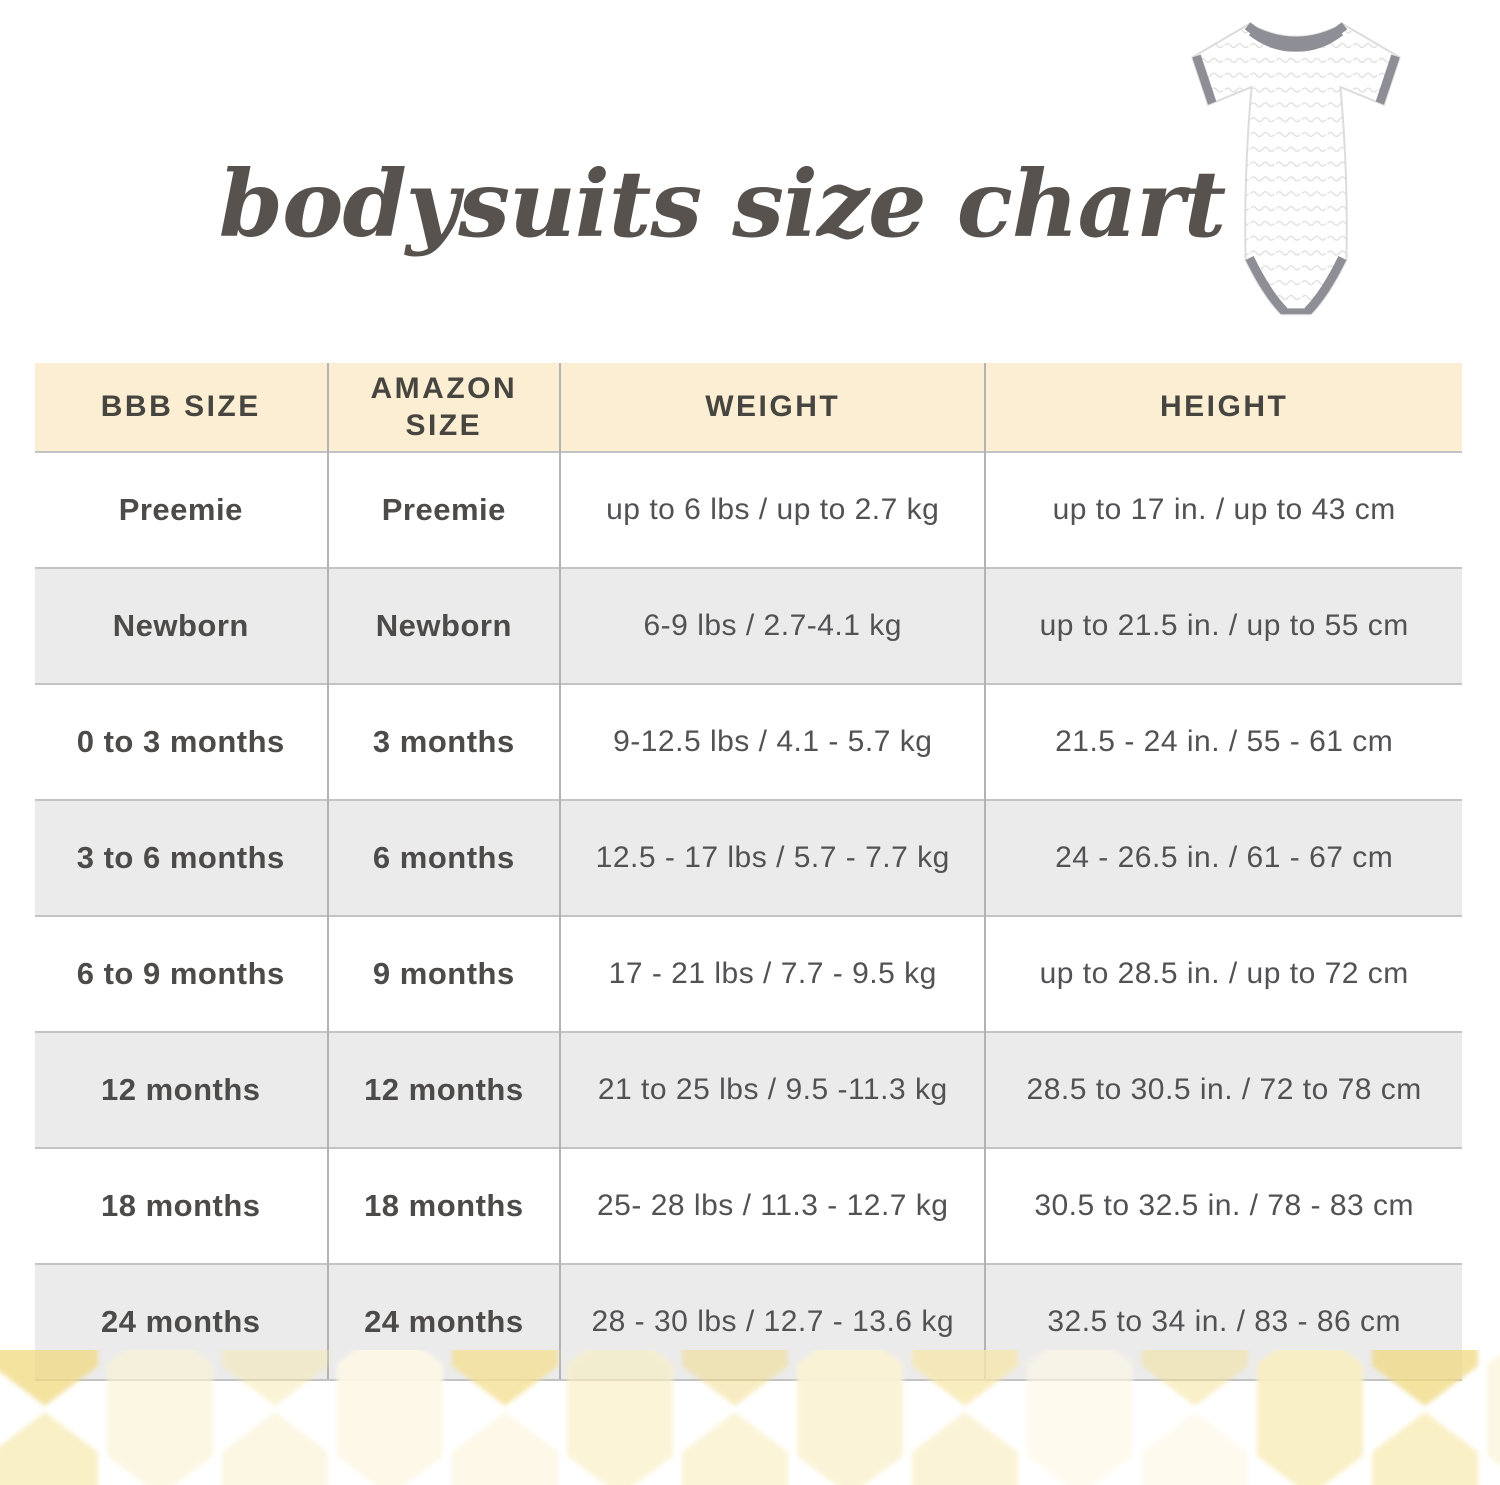  What do you see at coordinates (1223, 1089) in the screenshot?
I see `cell-height: 28.5 to 30.5 in. / 72 to 78 cm` at bounding box center [1223, 1089].